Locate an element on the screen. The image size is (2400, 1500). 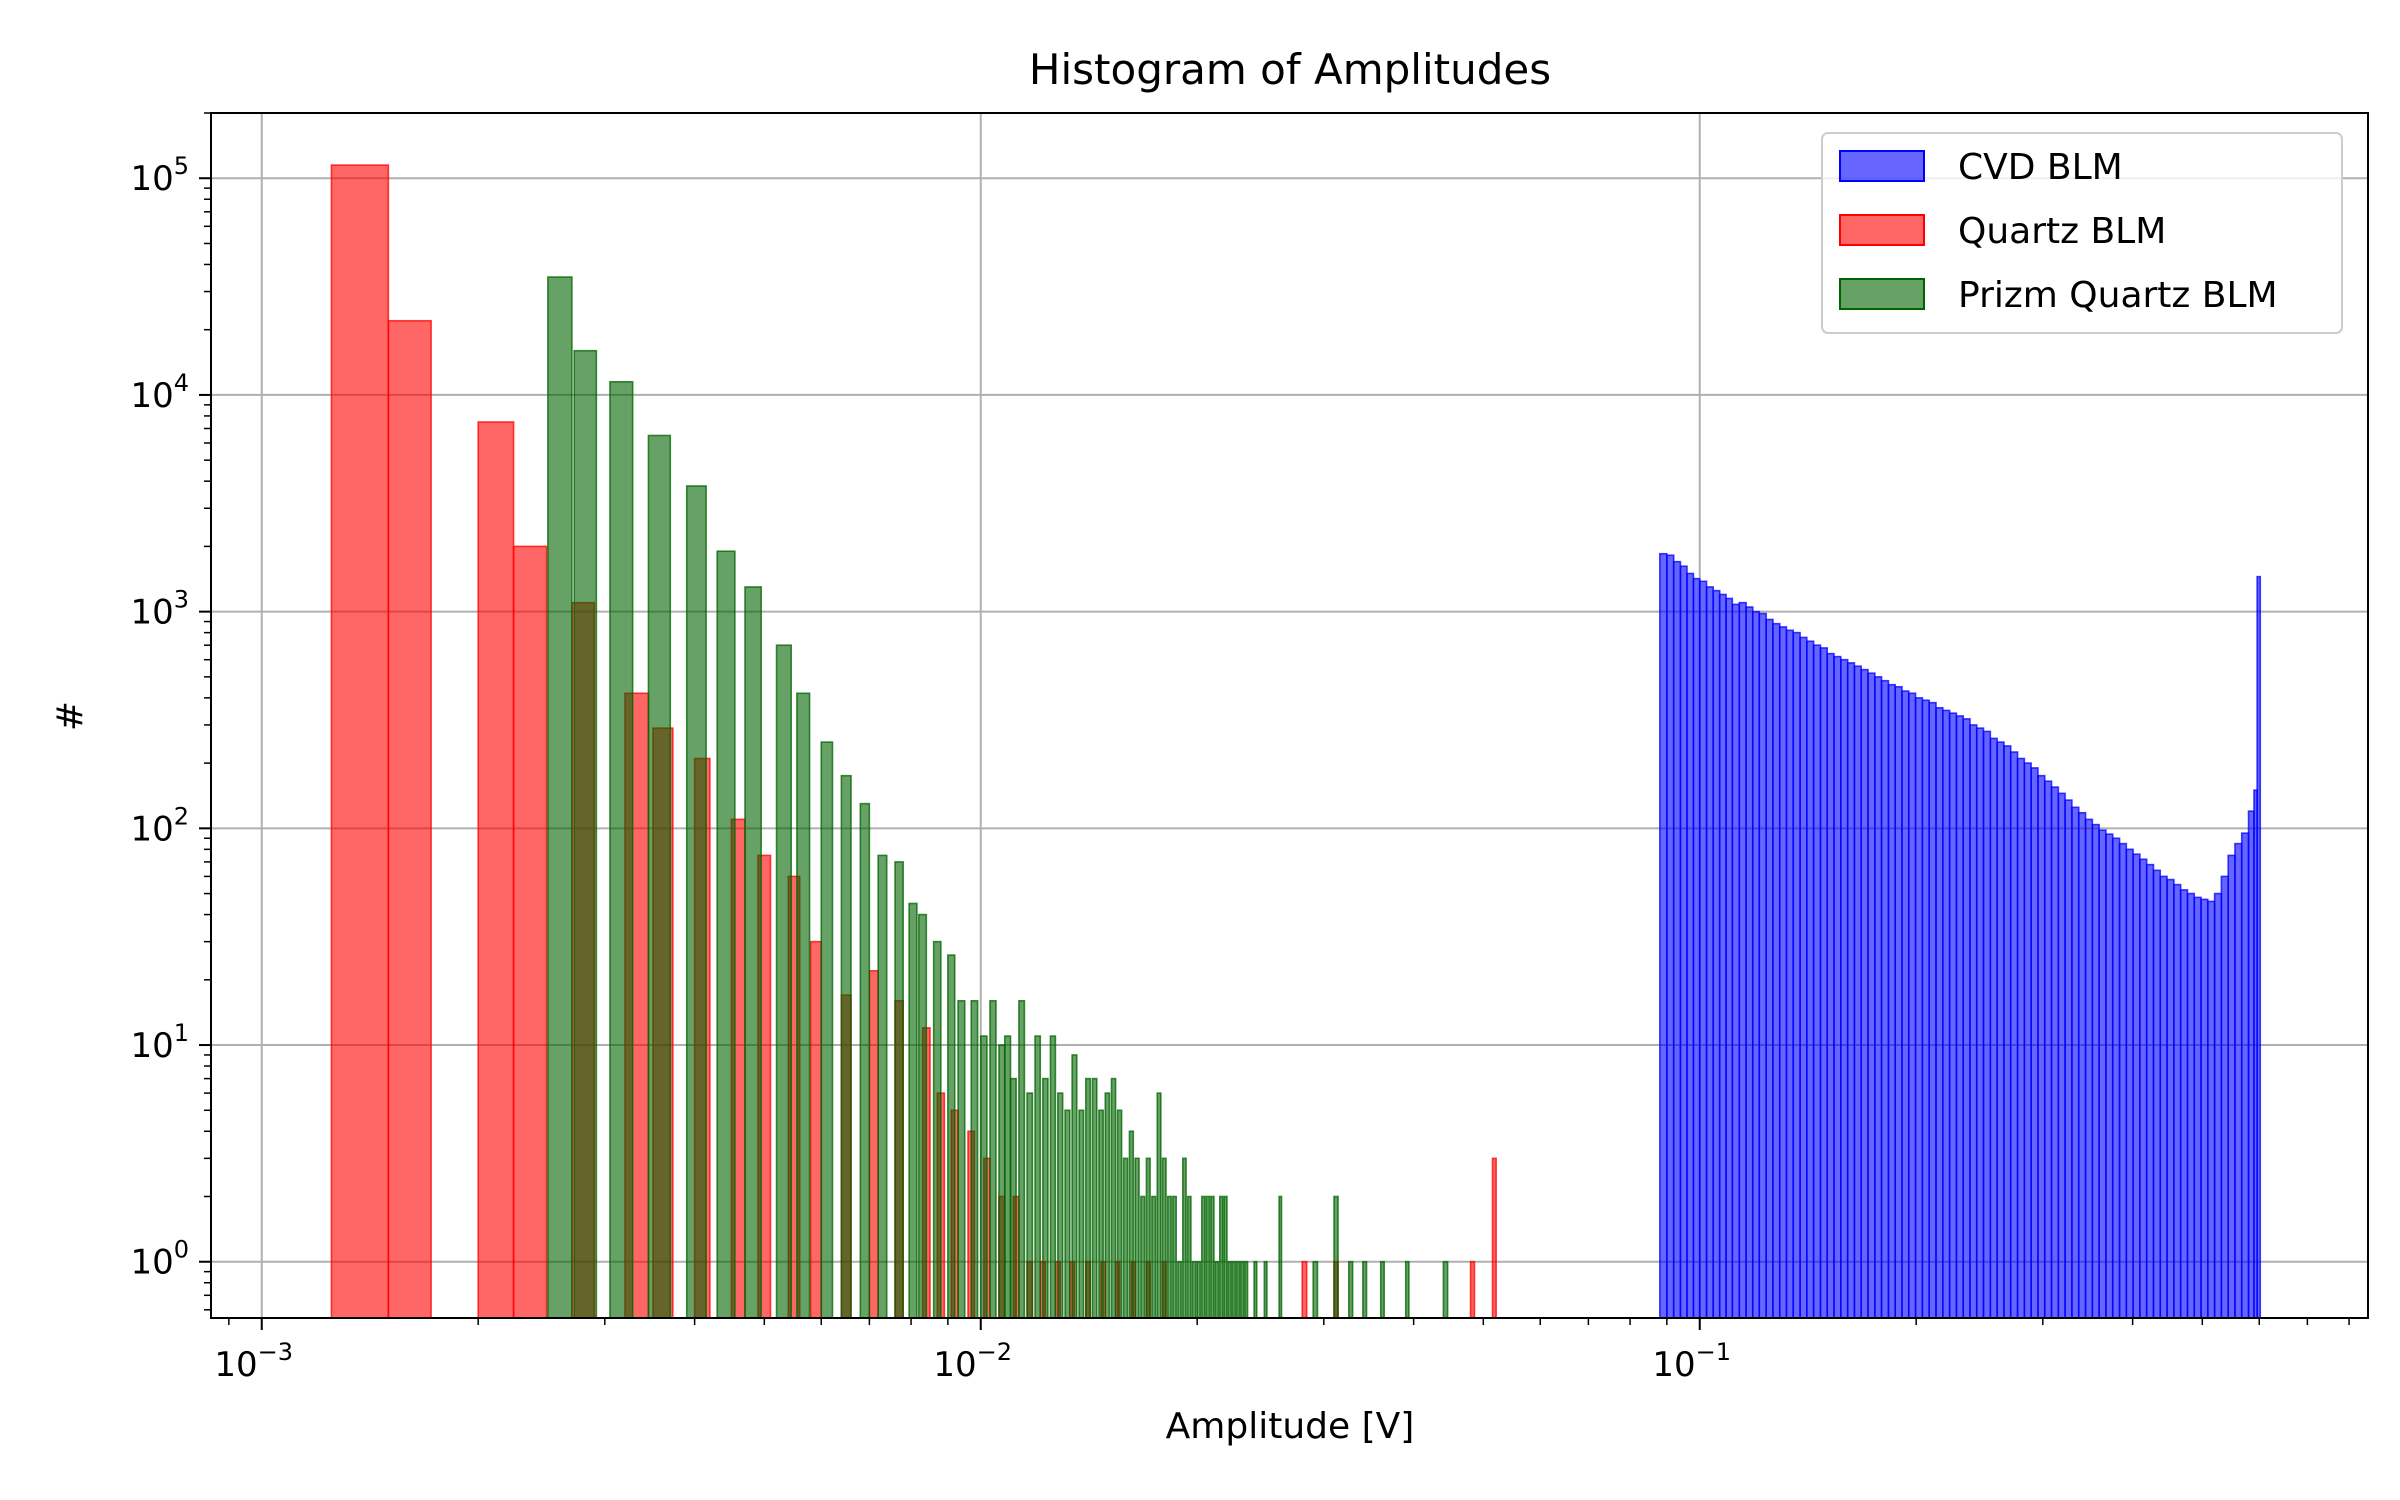
series-cvd-blm is located at coordinates (1960, 935).